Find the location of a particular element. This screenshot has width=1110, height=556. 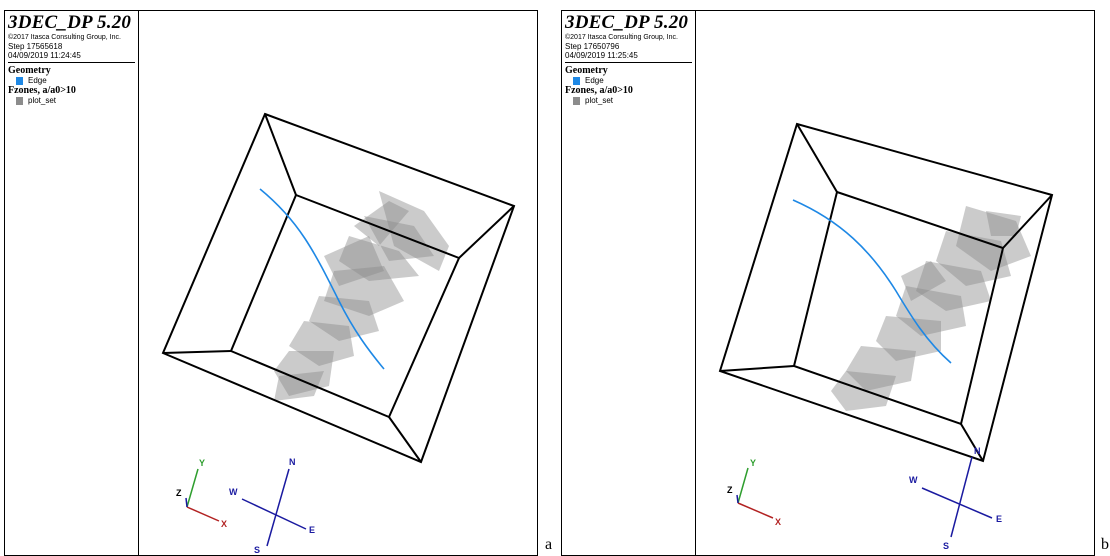

step-counter: Step 17650796 is located at coordinates (592, 46).